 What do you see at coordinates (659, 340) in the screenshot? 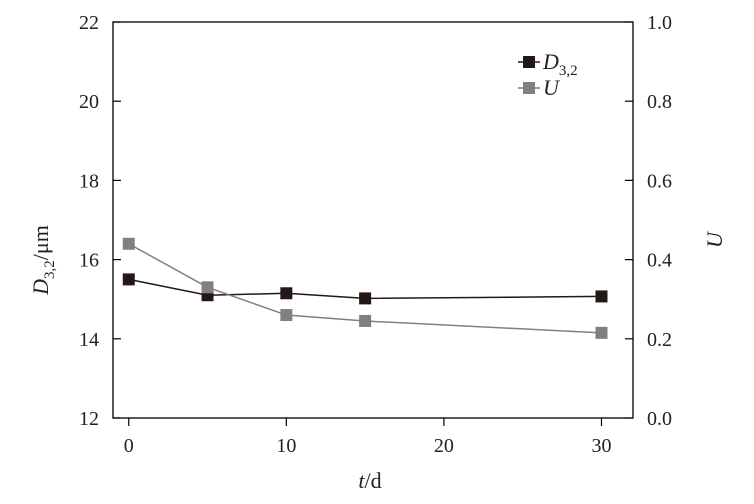
I see `y-right-tick-label: 0.2` at bounding box center [659, 340].